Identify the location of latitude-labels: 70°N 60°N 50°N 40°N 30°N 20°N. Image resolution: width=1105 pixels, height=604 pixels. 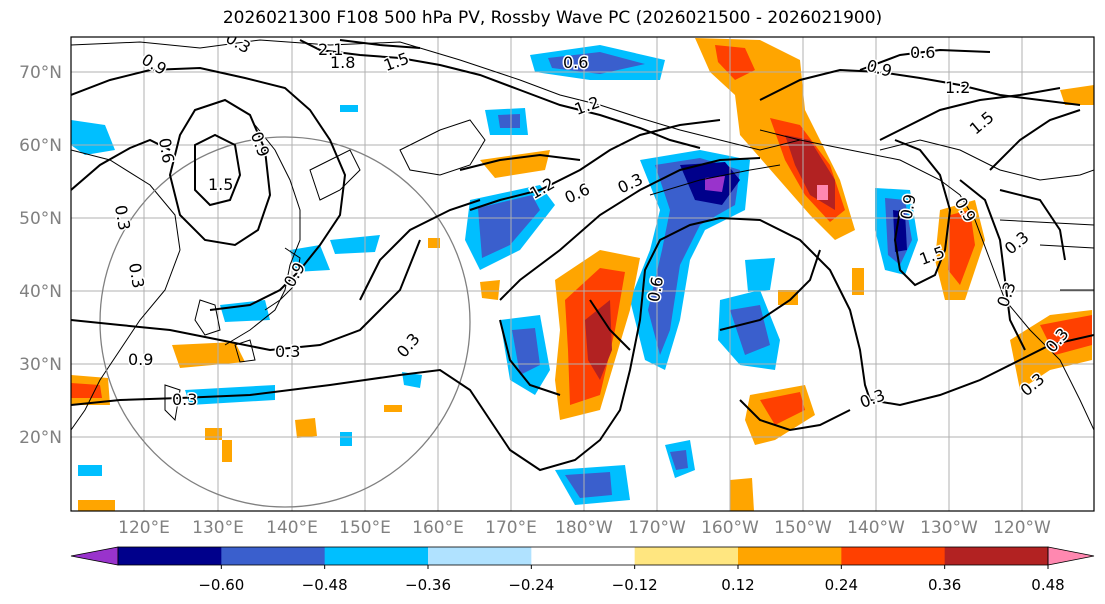
(40, 255).